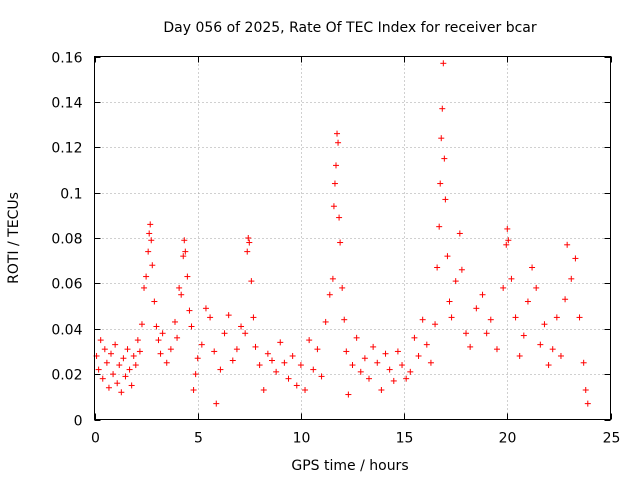 This screenshot has width=640, height=480. Describe the element at coordinates (349, 466) in the screenshot. I see `x-axis-title: GPS time / hours` at that location.